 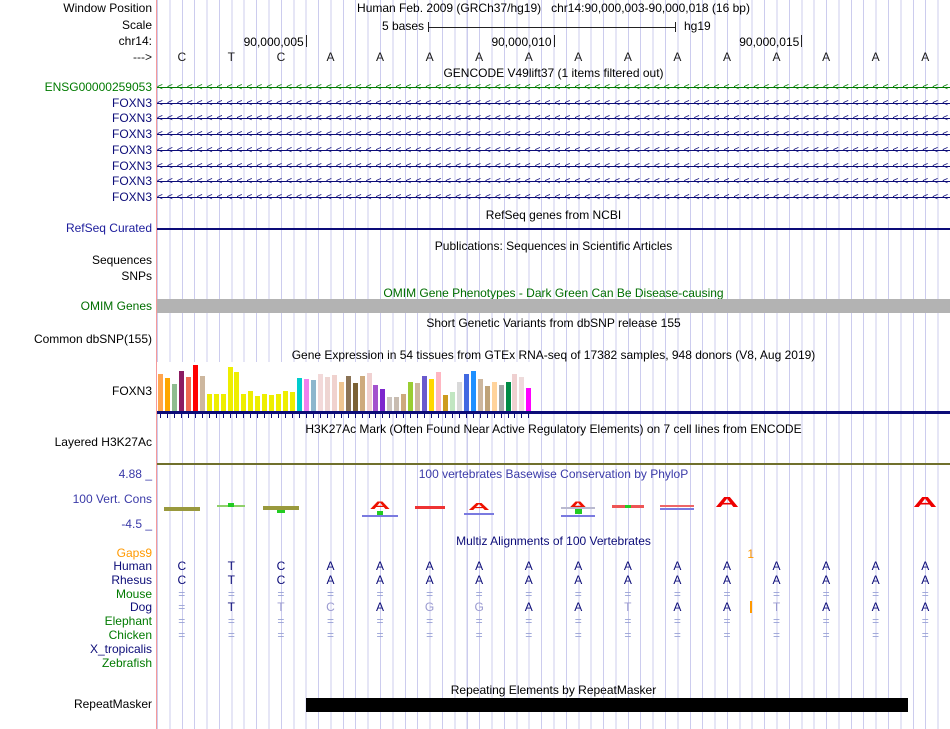 What do you see at coordinates (130, 635) in the screenshot?
I see `species-label: Chicken` at bounding box center [130, 635].